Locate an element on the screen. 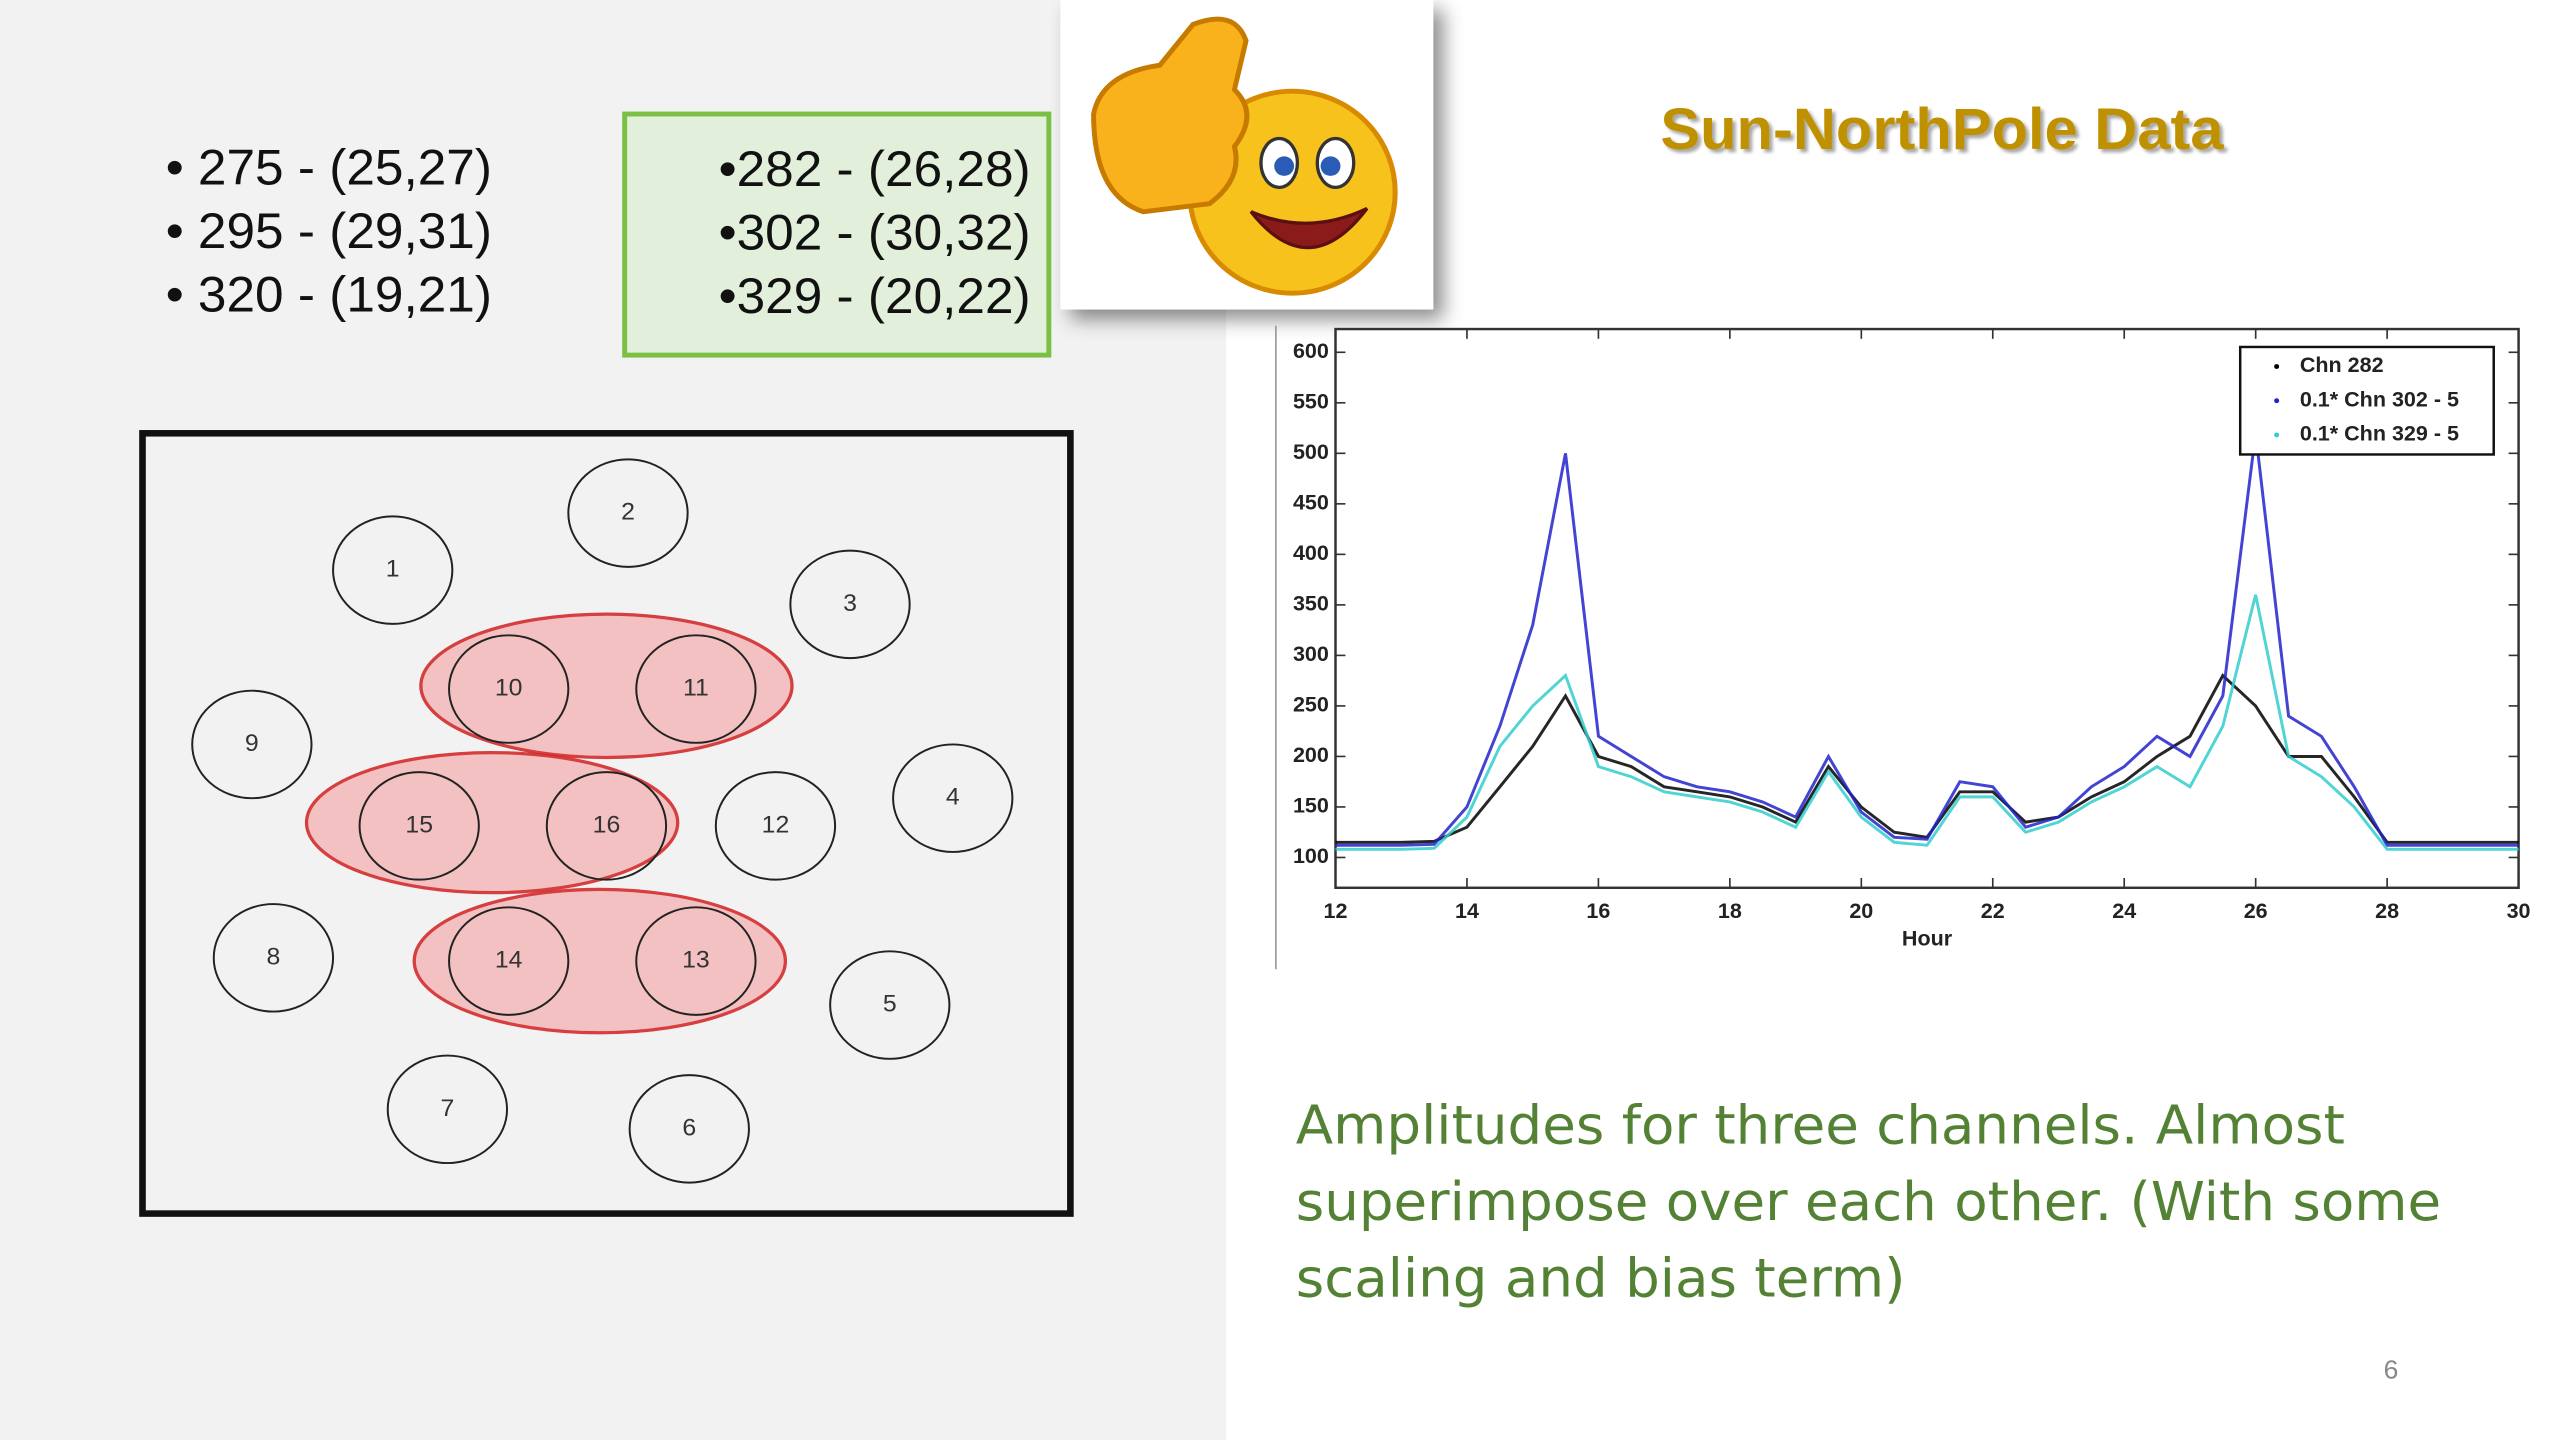  node-label: 2 is located at coordinates (628, 512).